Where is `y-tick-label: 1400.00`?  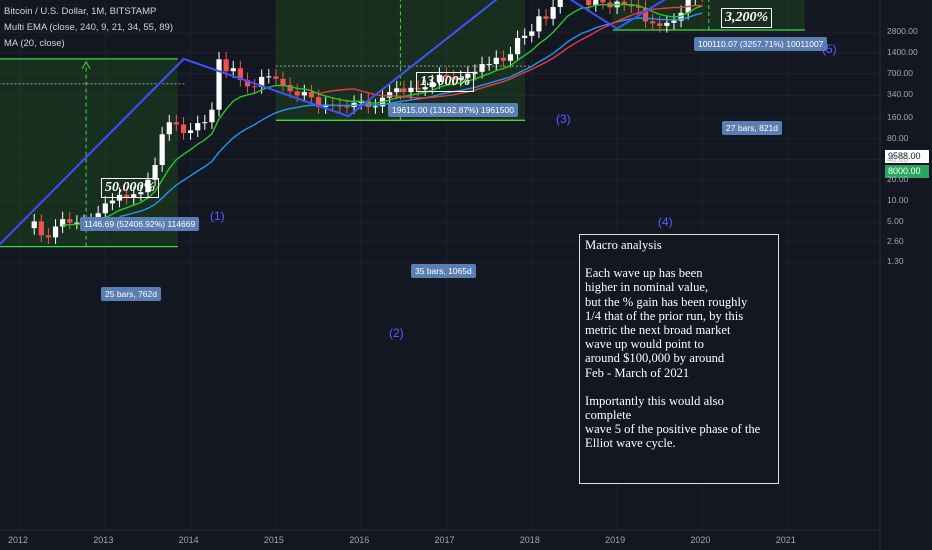
y-tick-label: 1400.00 is located at coordinates (902, 51).